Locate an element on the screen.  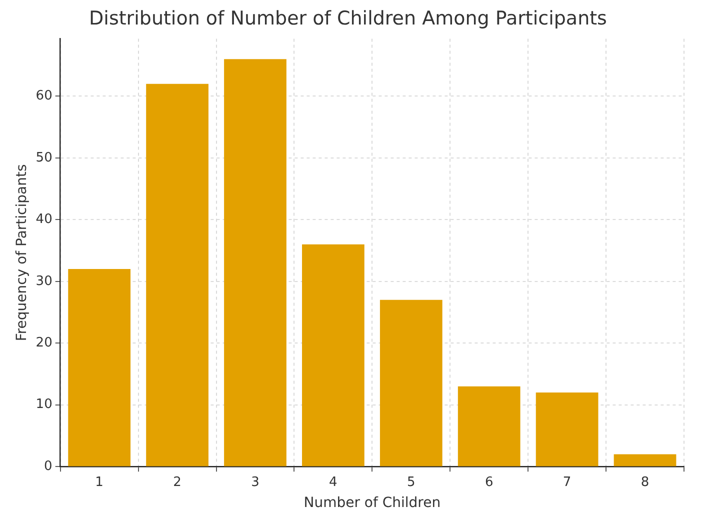
y-axis-title: Frequency of Participants is located at coordinates (22, 253).